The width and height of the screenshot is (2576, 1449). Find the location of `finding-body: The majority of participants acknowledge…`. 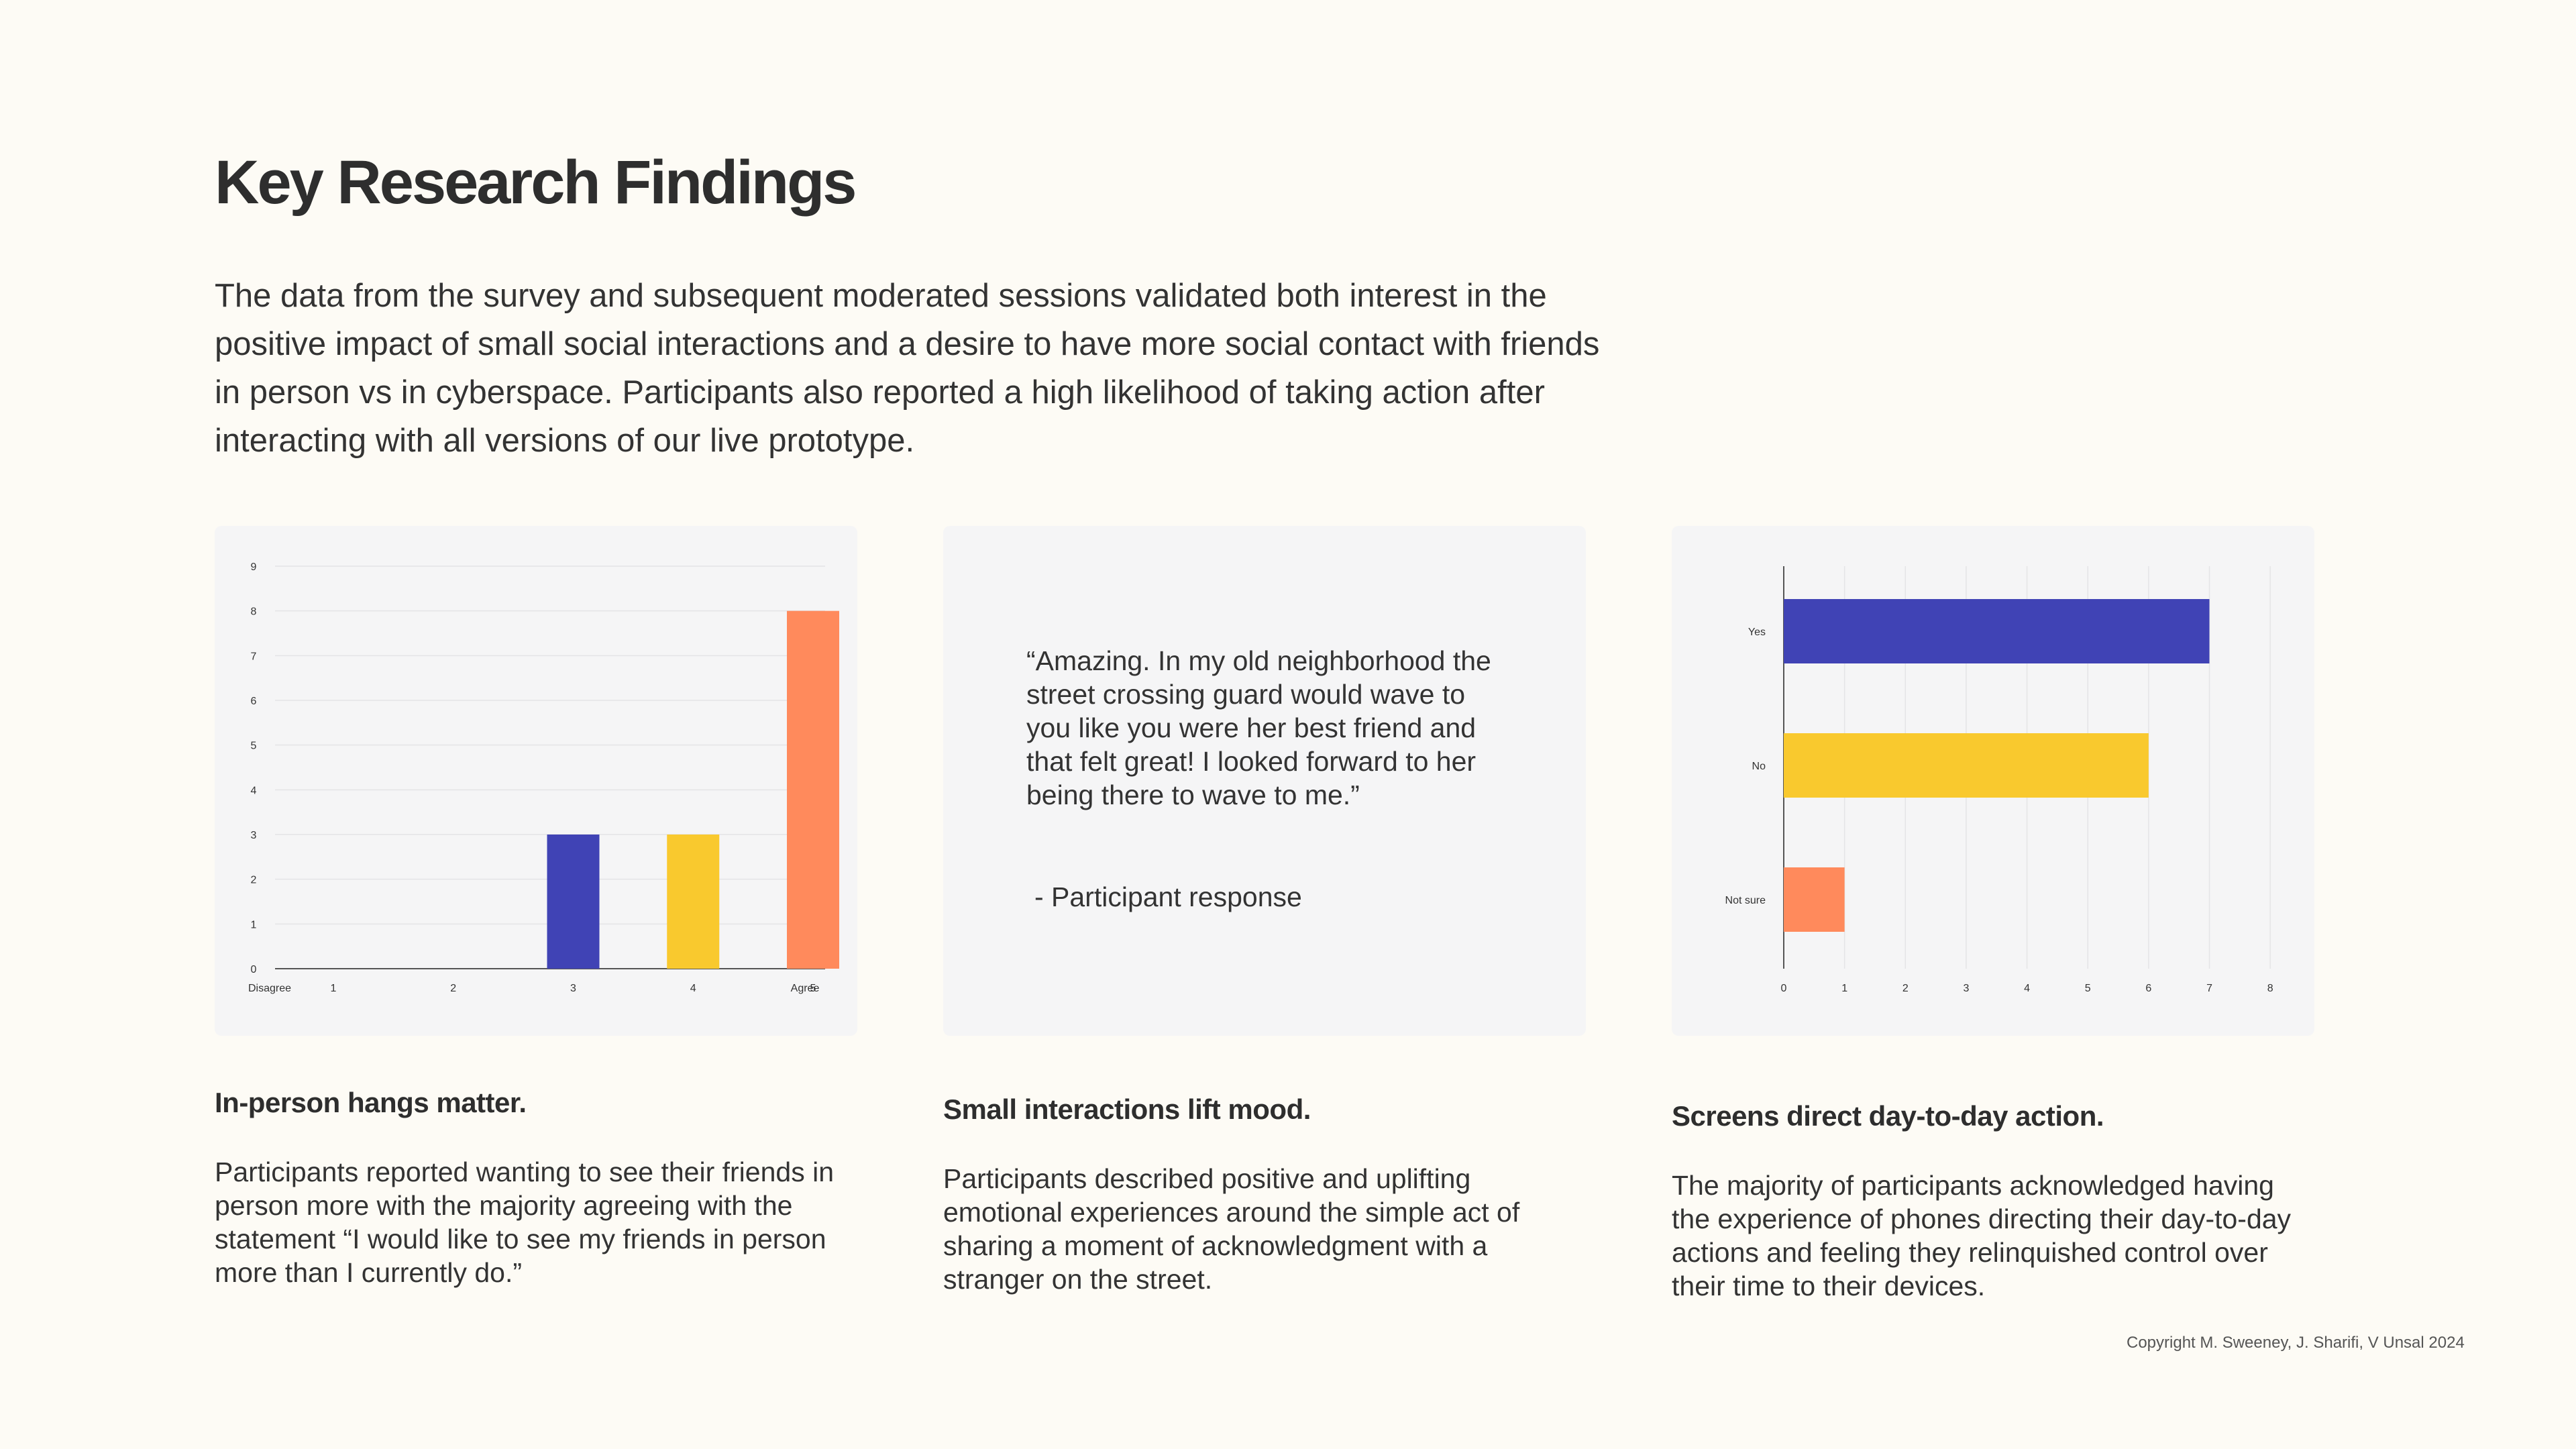

finding-body: The majority of participants acknowledge… is located at coordinates (1982, 1235).